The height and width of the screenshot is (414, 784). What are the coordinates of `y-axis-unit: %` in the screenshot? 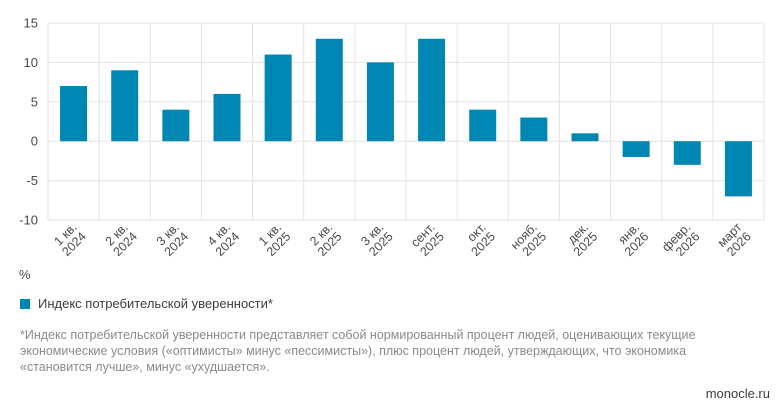 It's located at (25, 274).